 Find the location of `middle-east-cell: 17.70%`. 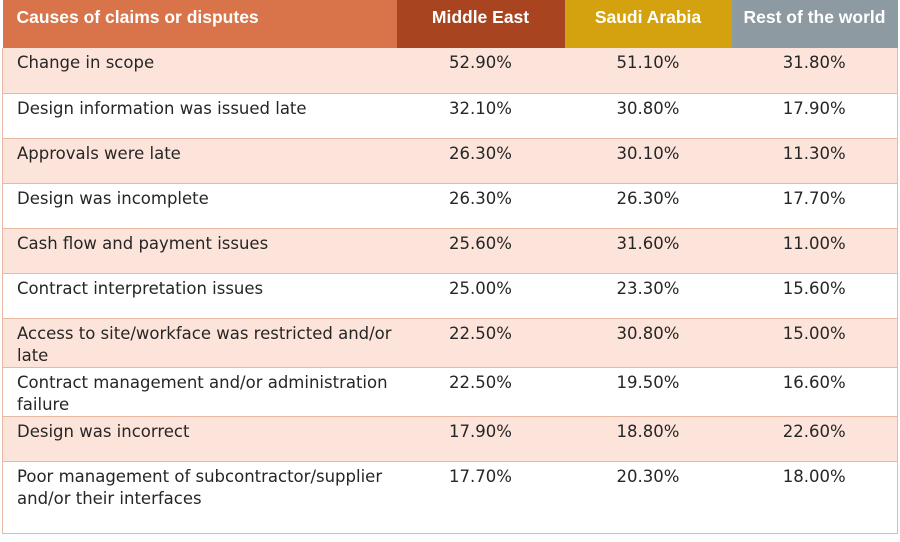

middle-east-cell: 17.70% is located at coordinates (480, 497).